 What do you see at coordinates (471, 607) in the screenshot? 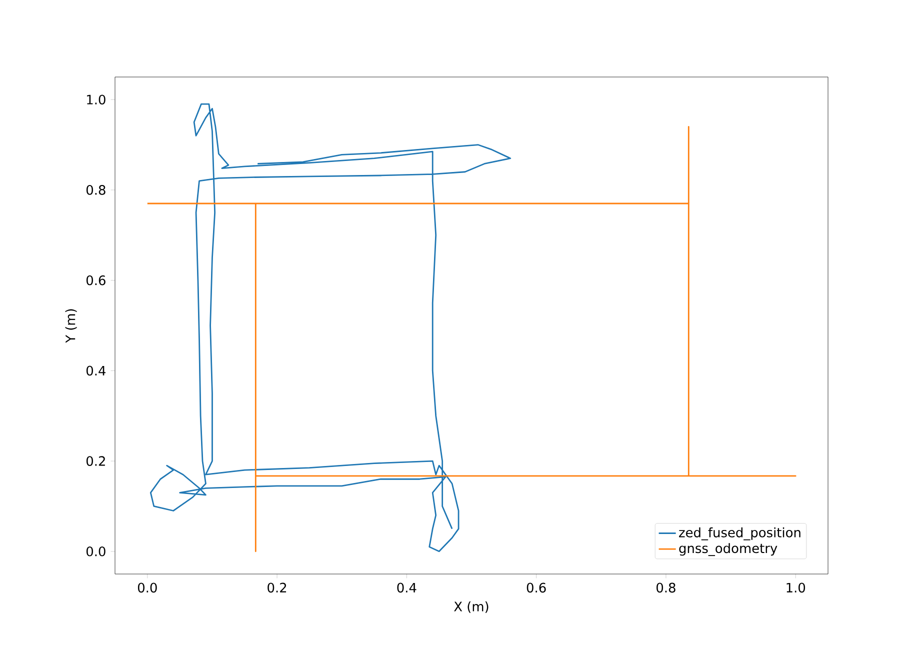
I see `x-axis-title: X (m)` at bounding box center [471, 607].